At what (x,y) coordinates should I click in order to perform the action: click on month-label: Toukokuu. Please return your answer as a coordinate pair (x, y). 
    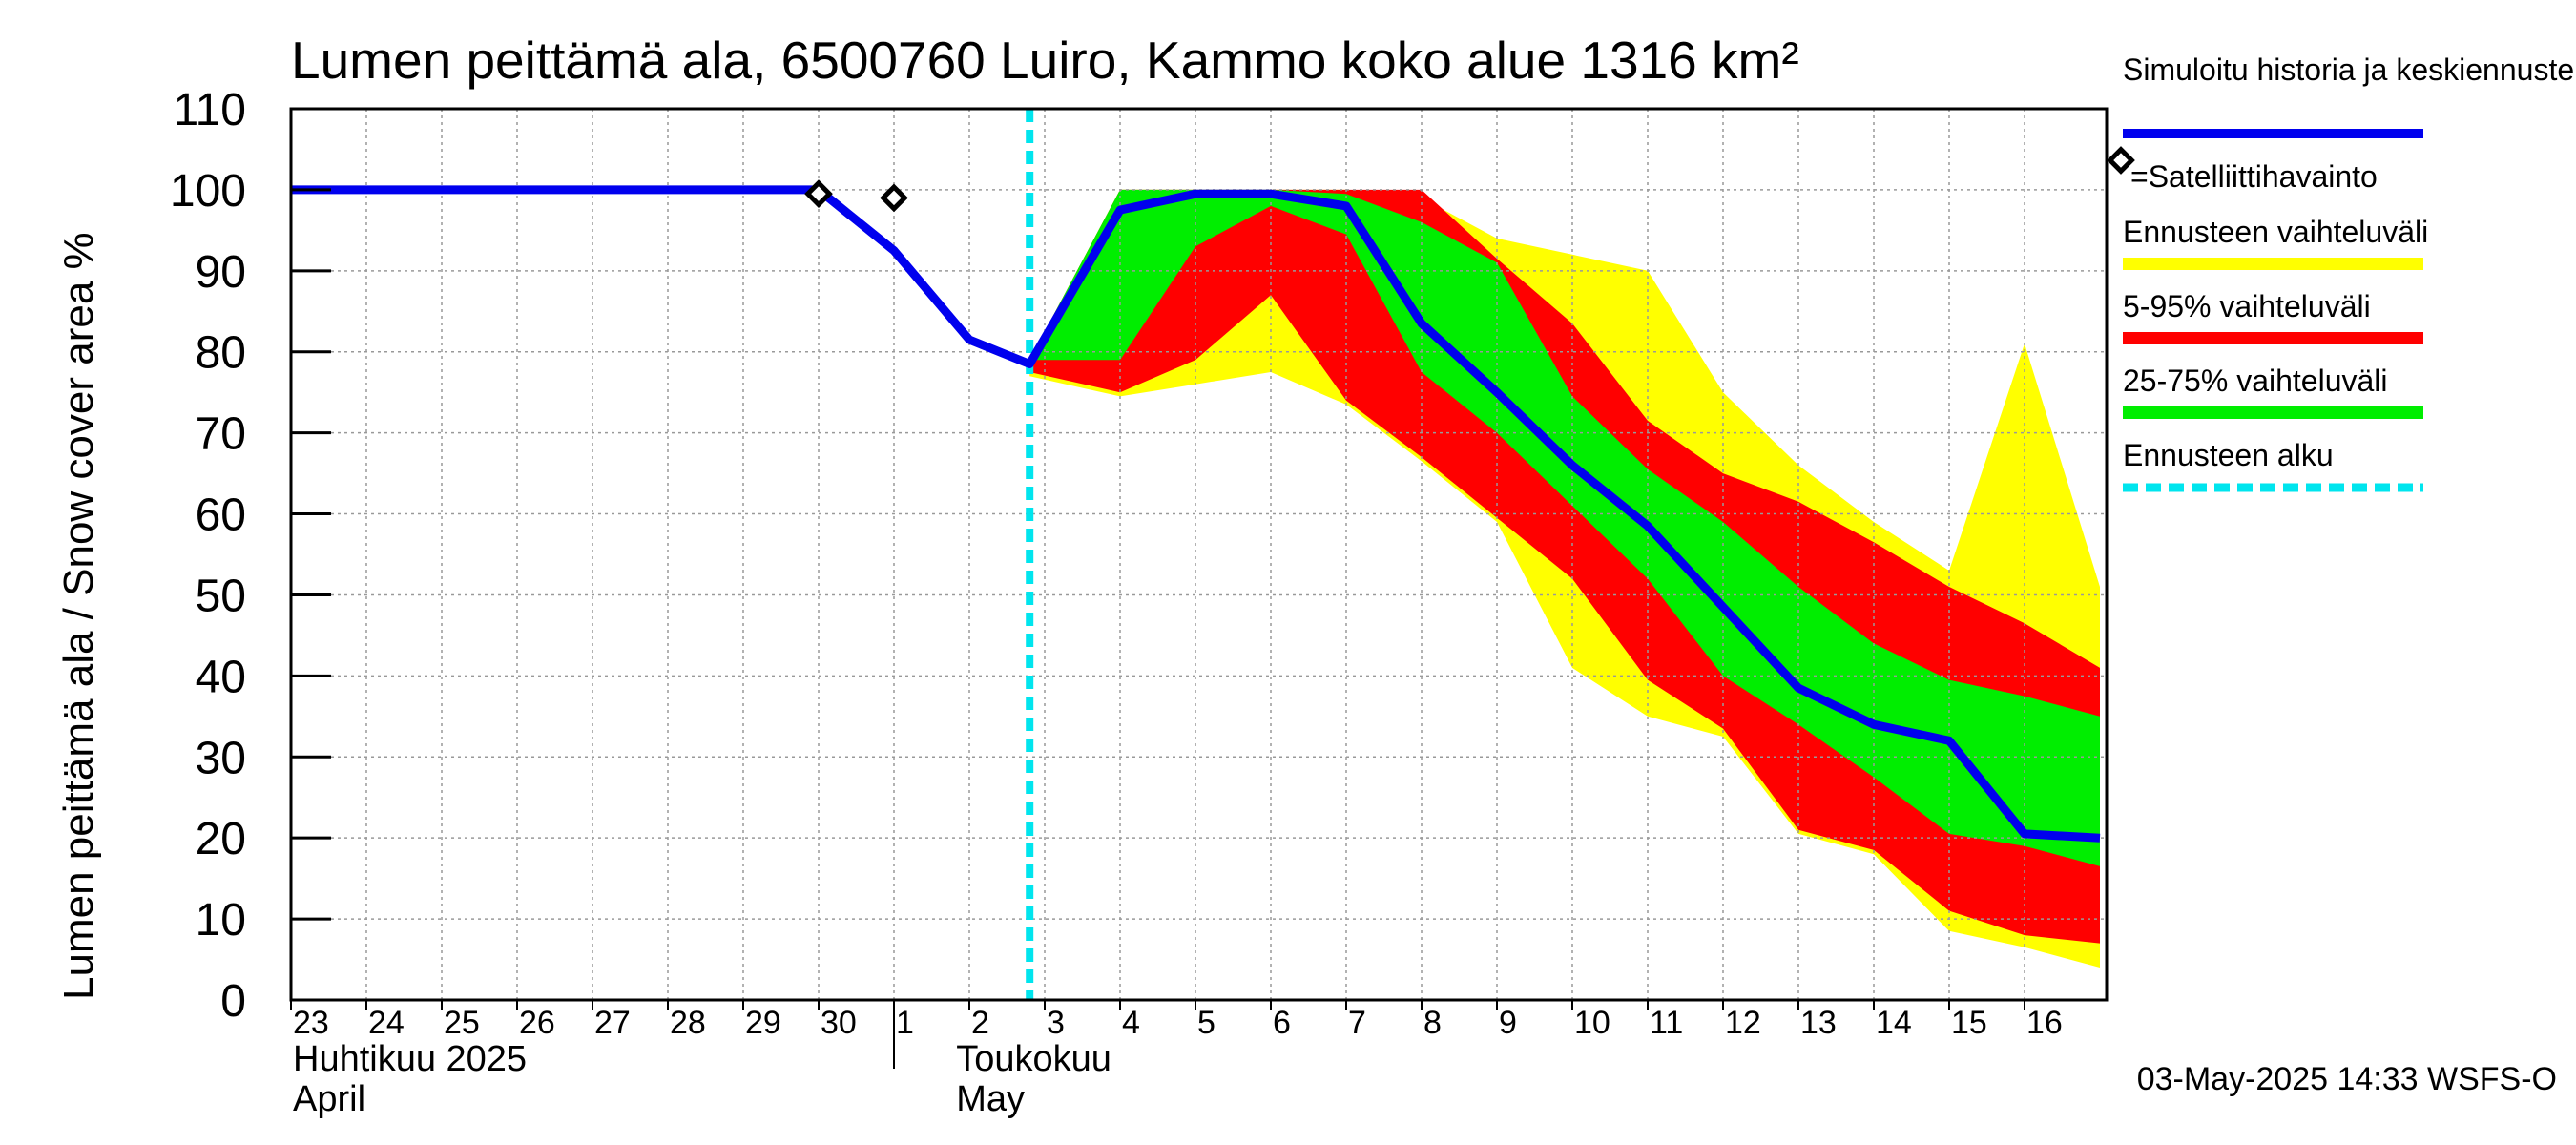
    Looking at the image, I should click on (1033, 1059).